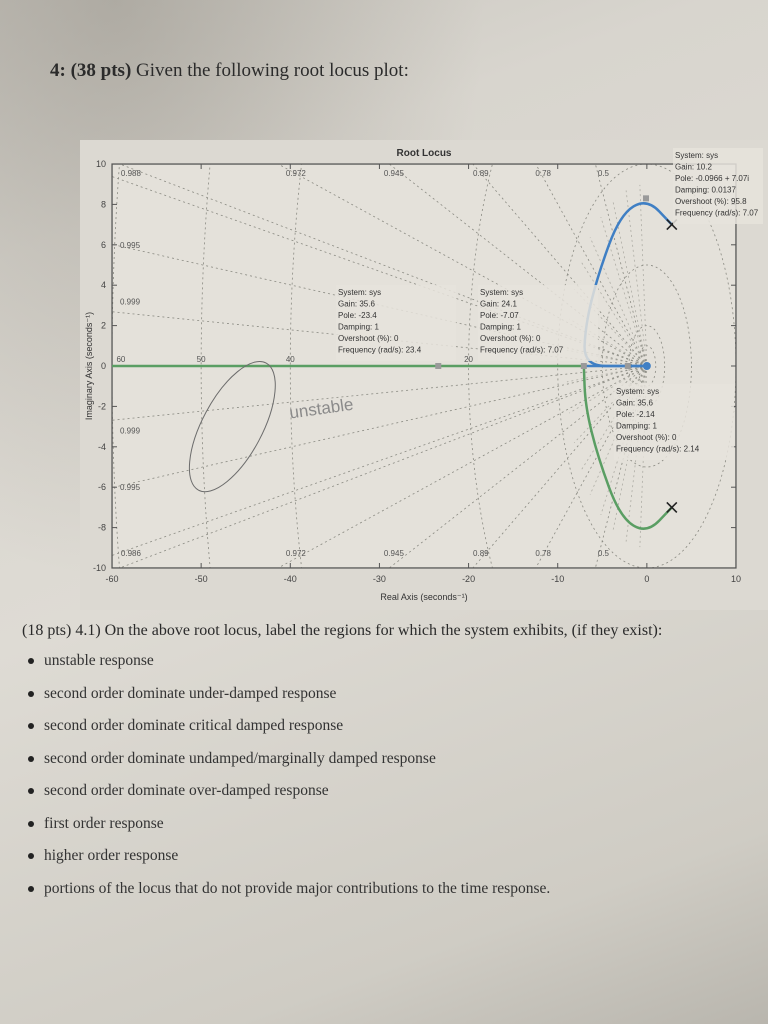 This screenshot has width=768, height=1024. Describe the element at coordinates (468, 579) in the screenshot. I see `x-tick-label: -20` at that location.